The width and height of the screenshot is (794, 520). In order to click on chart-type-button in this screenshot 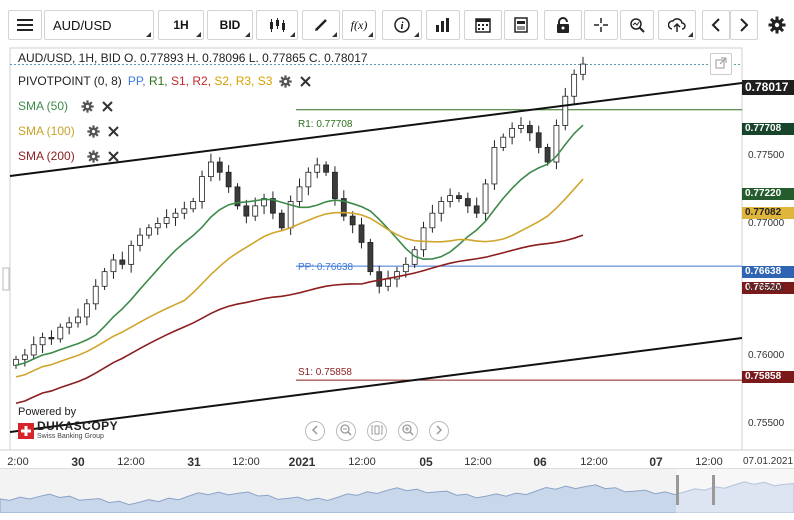, I will do `click(277, 25)`.